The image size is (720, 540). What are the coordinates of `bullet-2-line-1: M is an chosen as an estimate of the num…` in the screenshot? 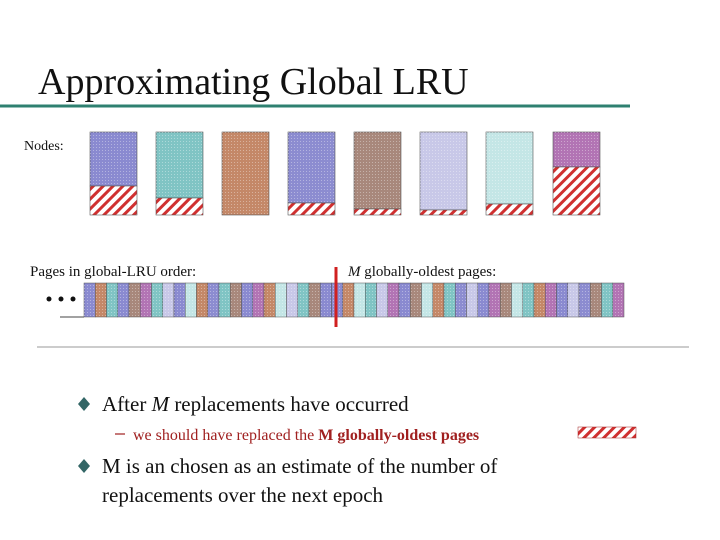 It's located at (299, 466).